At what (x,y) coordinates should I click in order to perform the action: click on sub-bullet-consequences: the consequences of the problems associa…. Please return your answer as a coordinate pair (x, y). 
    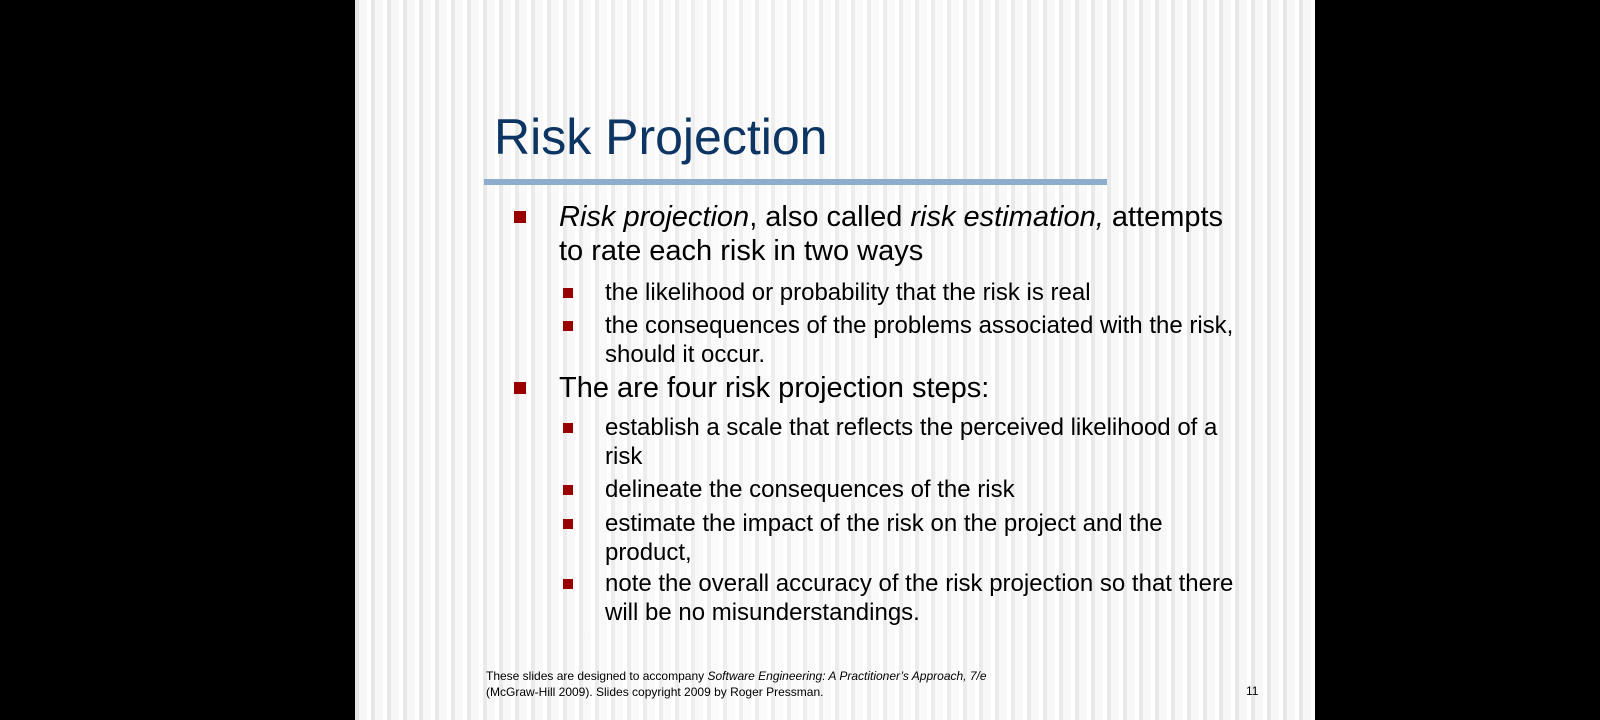
    Looking at the image, I should click on (904, 340).